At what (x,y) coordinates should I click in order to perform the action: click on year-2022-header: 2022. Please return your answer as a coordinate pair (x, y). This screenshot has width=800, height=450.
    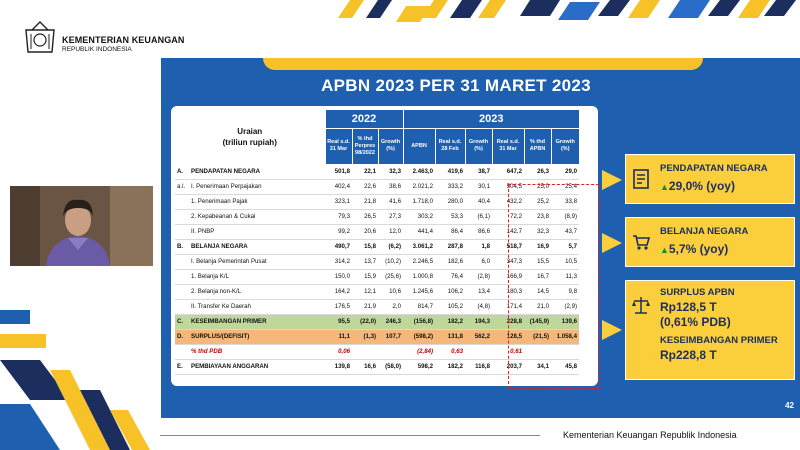
    Looking at the image, I should click on (363, 119).